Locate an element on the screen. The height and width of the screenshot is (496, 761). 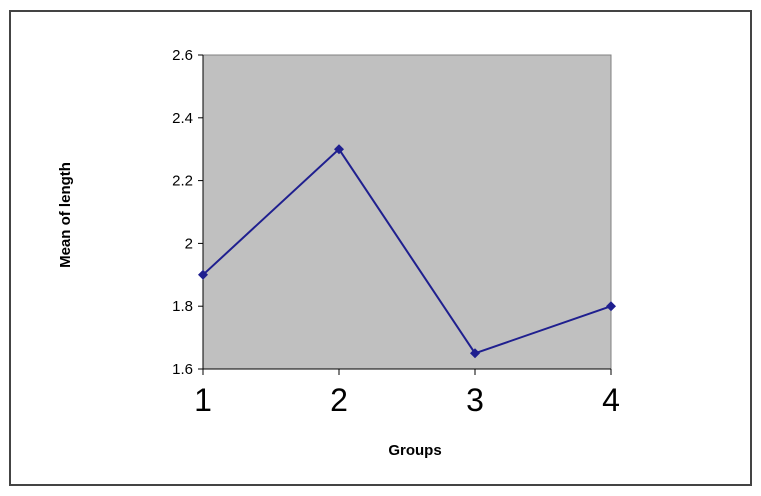
y-tick-label: 2.2 is located at coordinates (182, 181).